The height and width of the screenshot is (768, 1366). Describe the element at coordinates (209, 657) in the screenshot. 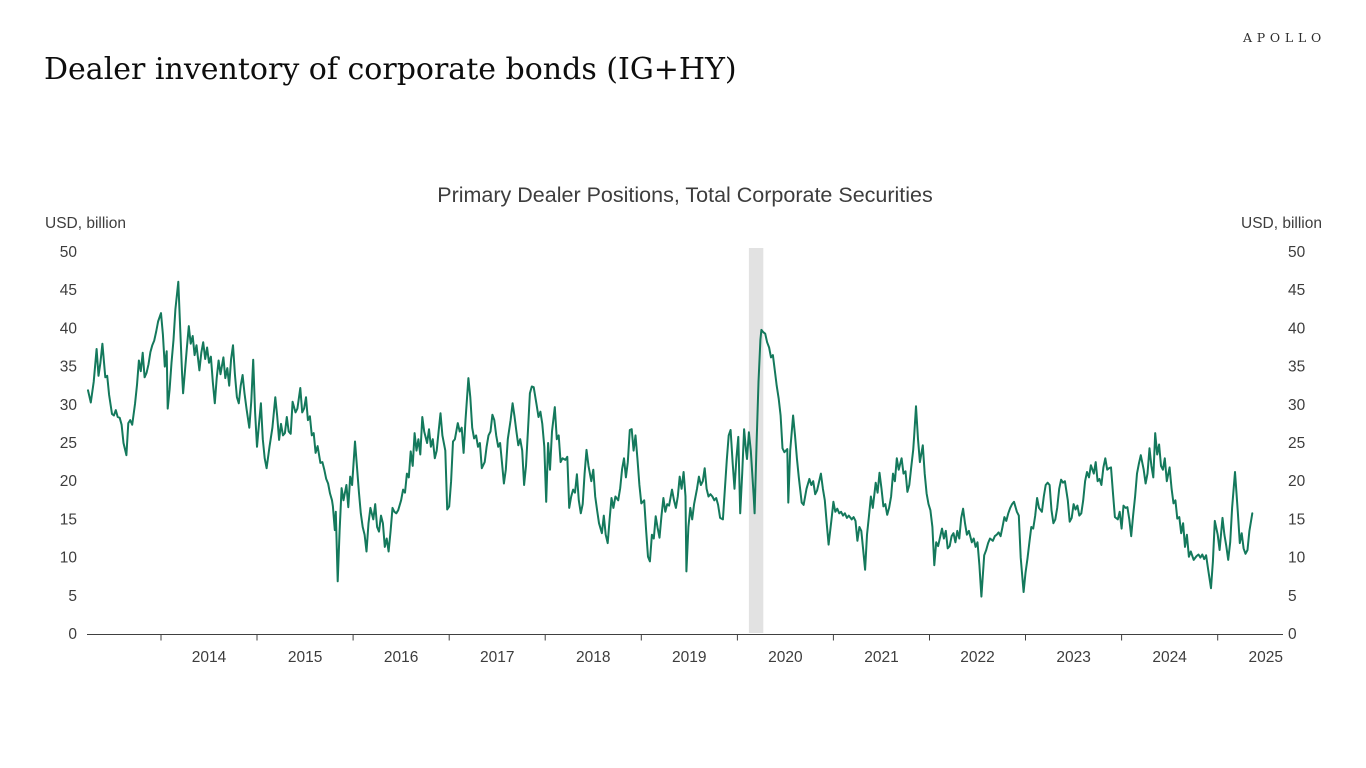

I see `x-tick-label: 2014` at that location.